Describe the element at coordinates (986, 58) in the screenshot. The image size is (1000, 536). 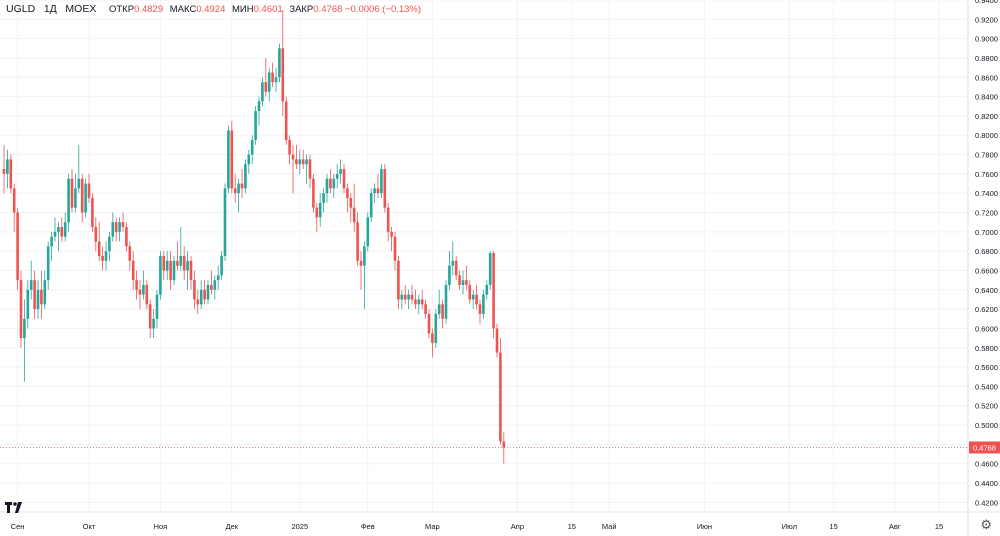
I see `y-tick-label: 0.8800` at that location.